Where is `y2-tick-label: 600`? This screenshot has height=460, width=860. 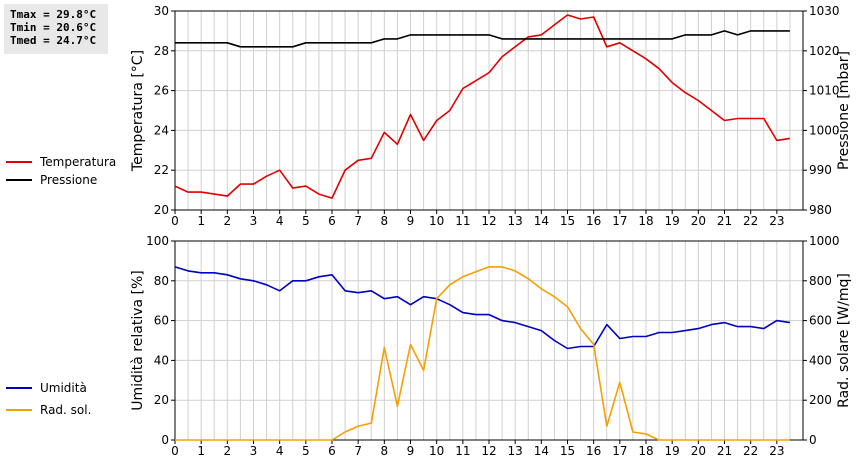
y2-tick-label: 600 is located at coordinates (820, 321).